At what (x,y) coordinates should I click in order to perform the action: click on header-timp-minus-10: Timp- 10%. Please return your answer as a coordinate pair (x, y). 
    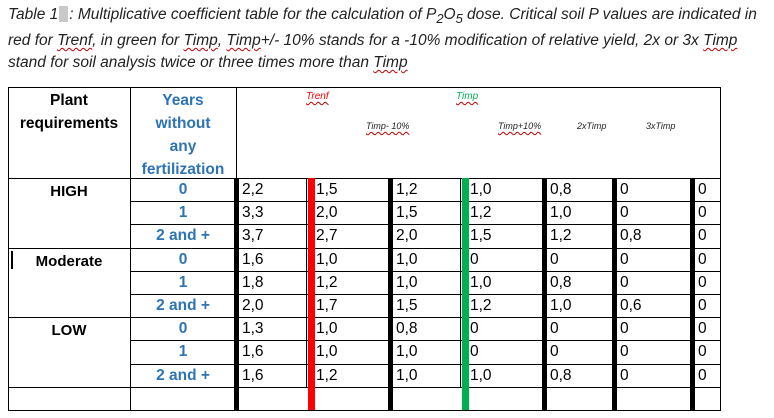
    Looking at the image, I should click on (387, 126).